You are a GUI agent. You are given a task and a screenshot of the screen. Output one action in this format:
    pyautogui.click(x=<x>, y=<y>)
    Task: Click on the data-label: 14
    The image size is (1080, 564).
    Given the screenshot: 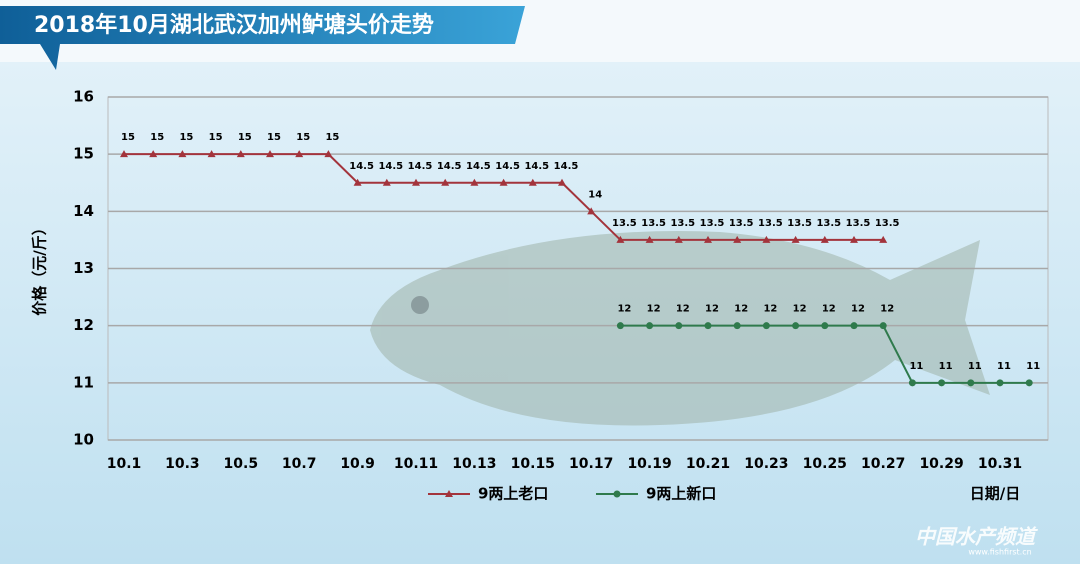 What is the action you would take?
    pyautogui.click(x=595, y=194)
    